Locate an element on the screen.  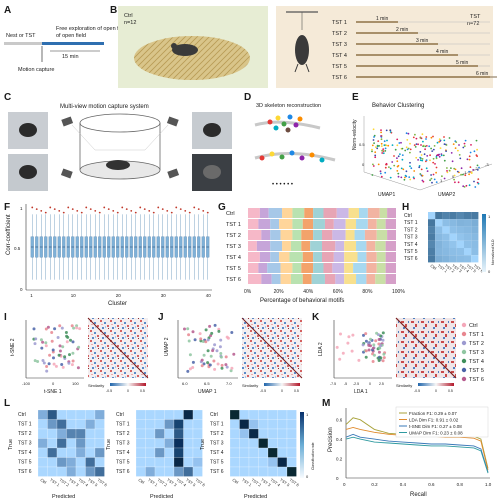
panel-b-nest-image is located at coordinates (192, 58).